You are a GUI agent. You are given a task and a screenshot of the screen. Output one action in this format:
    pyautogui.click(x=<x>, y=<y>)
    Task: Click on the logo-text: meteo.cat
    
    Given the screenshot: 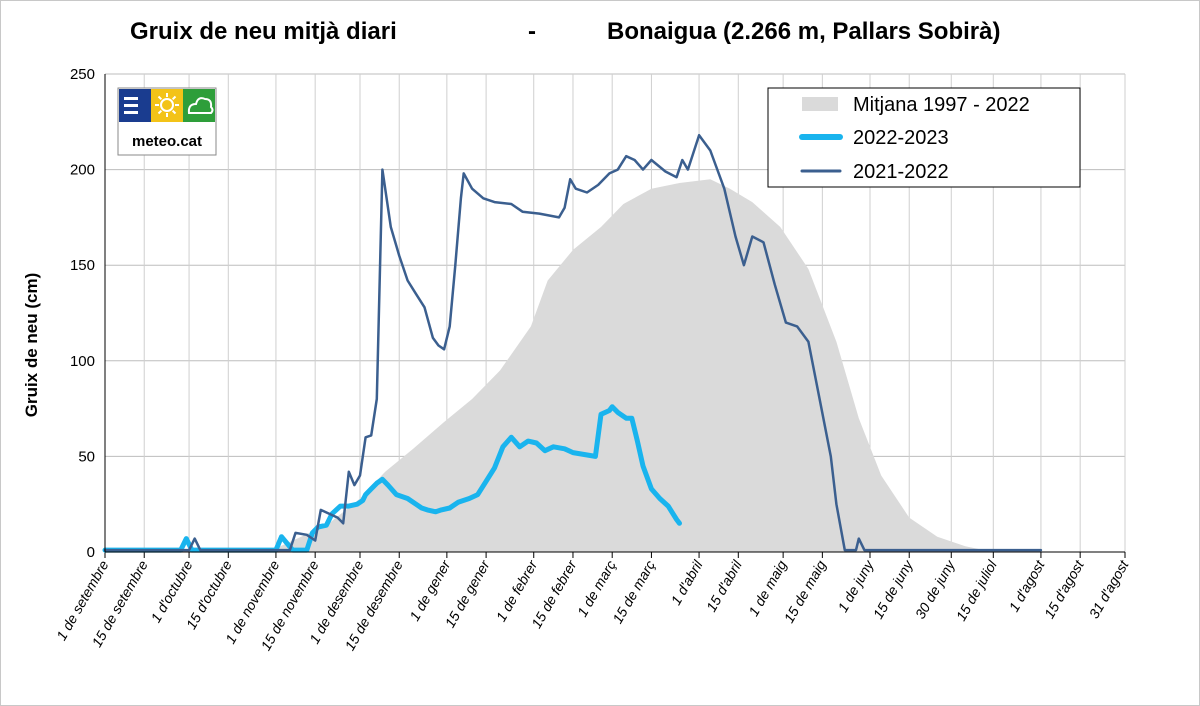 What is the action you would take?
    pyautogui.click(x=167, y=141)
    